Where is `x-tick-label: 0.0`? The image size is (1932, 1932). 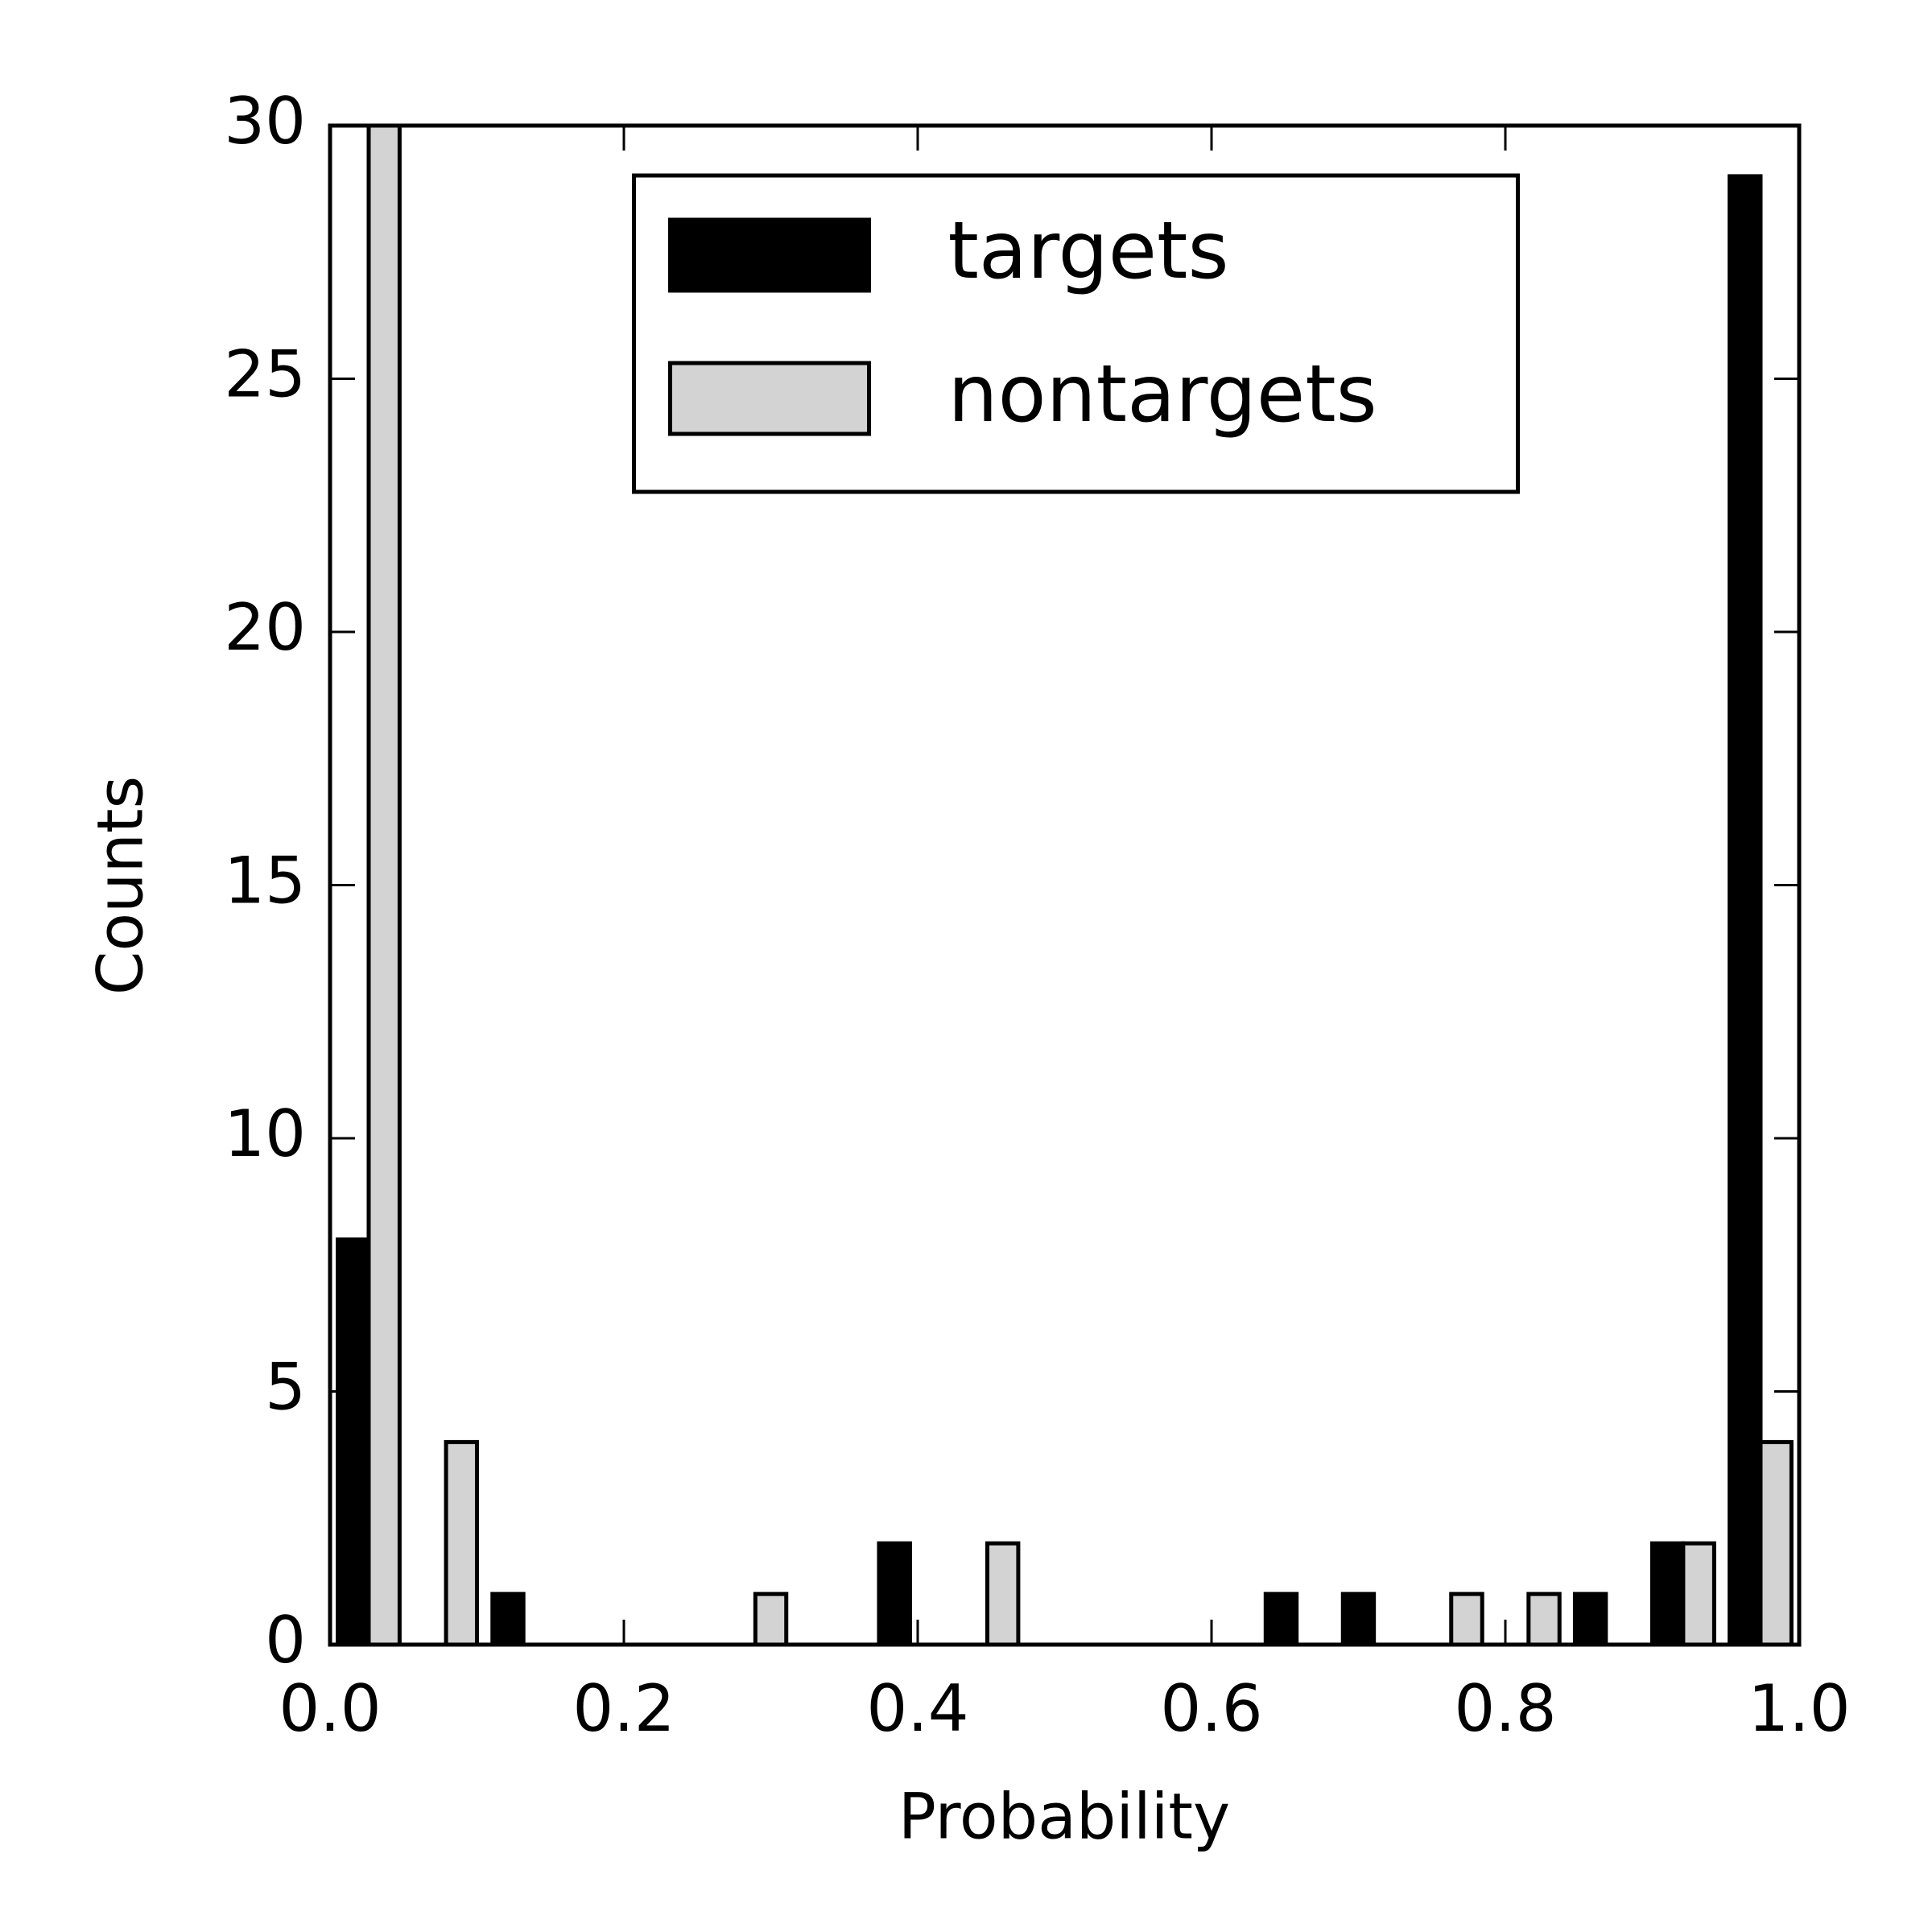 x-tick-label: 0.0 is located at coordinates (330, 1708).